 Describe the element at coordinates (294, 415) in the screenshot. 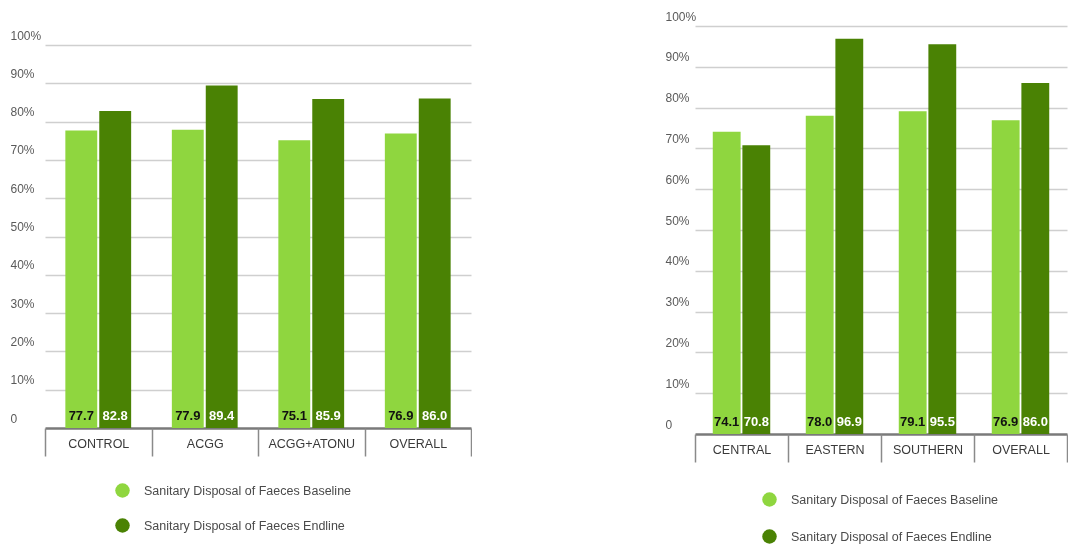

I see `data-label: 75.1` at that location.